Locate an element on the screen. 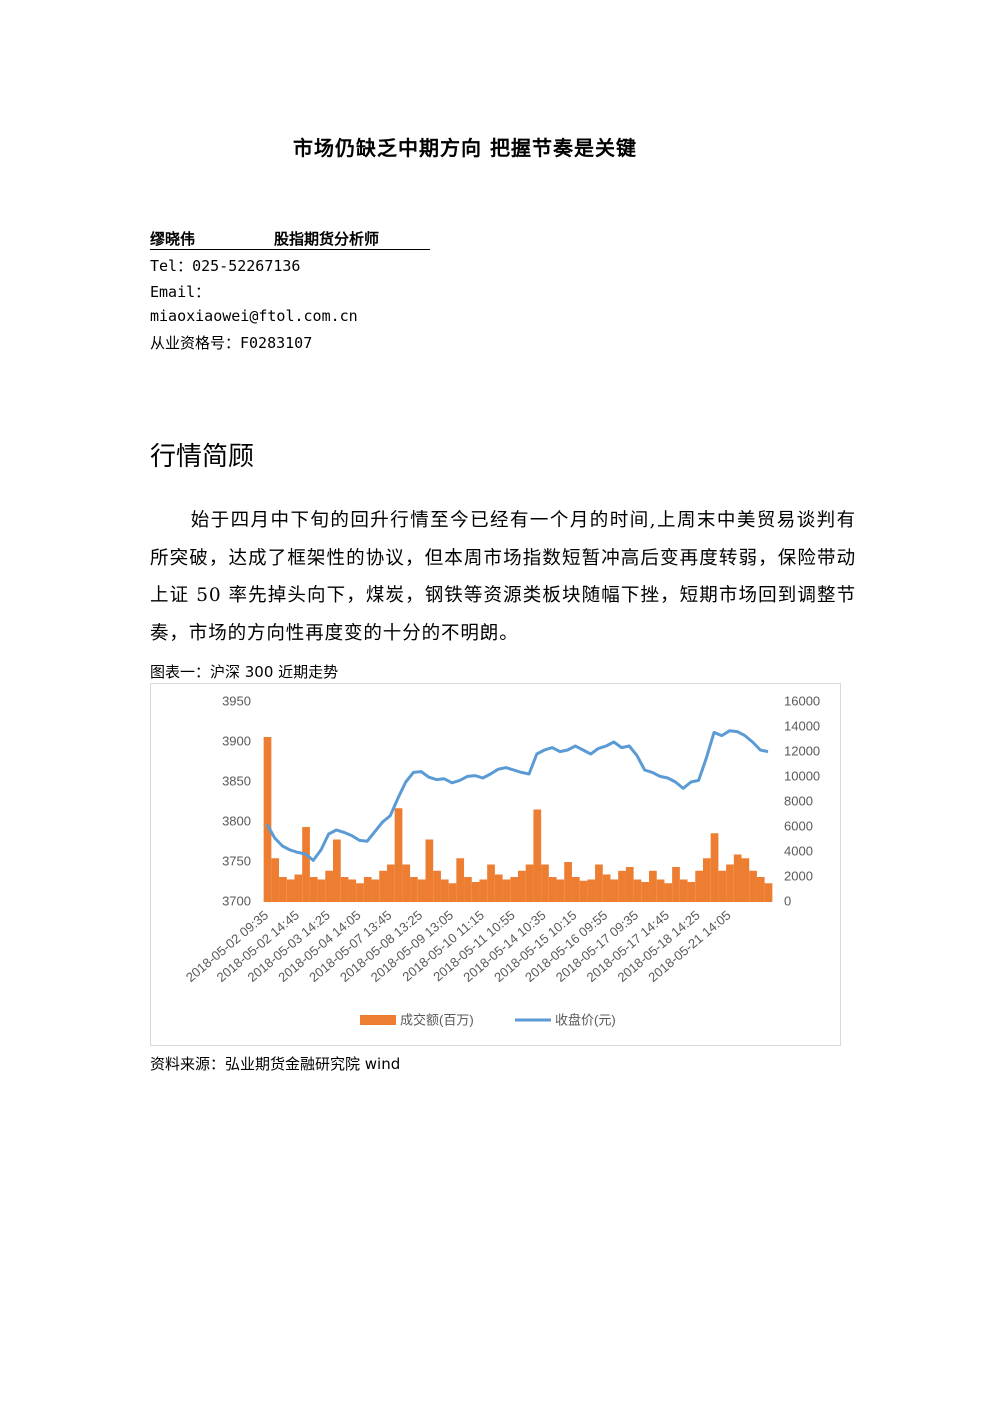 The width and height of the screenshot is (992, 1403). legend-swatch is located at coordinates (378, 1020).